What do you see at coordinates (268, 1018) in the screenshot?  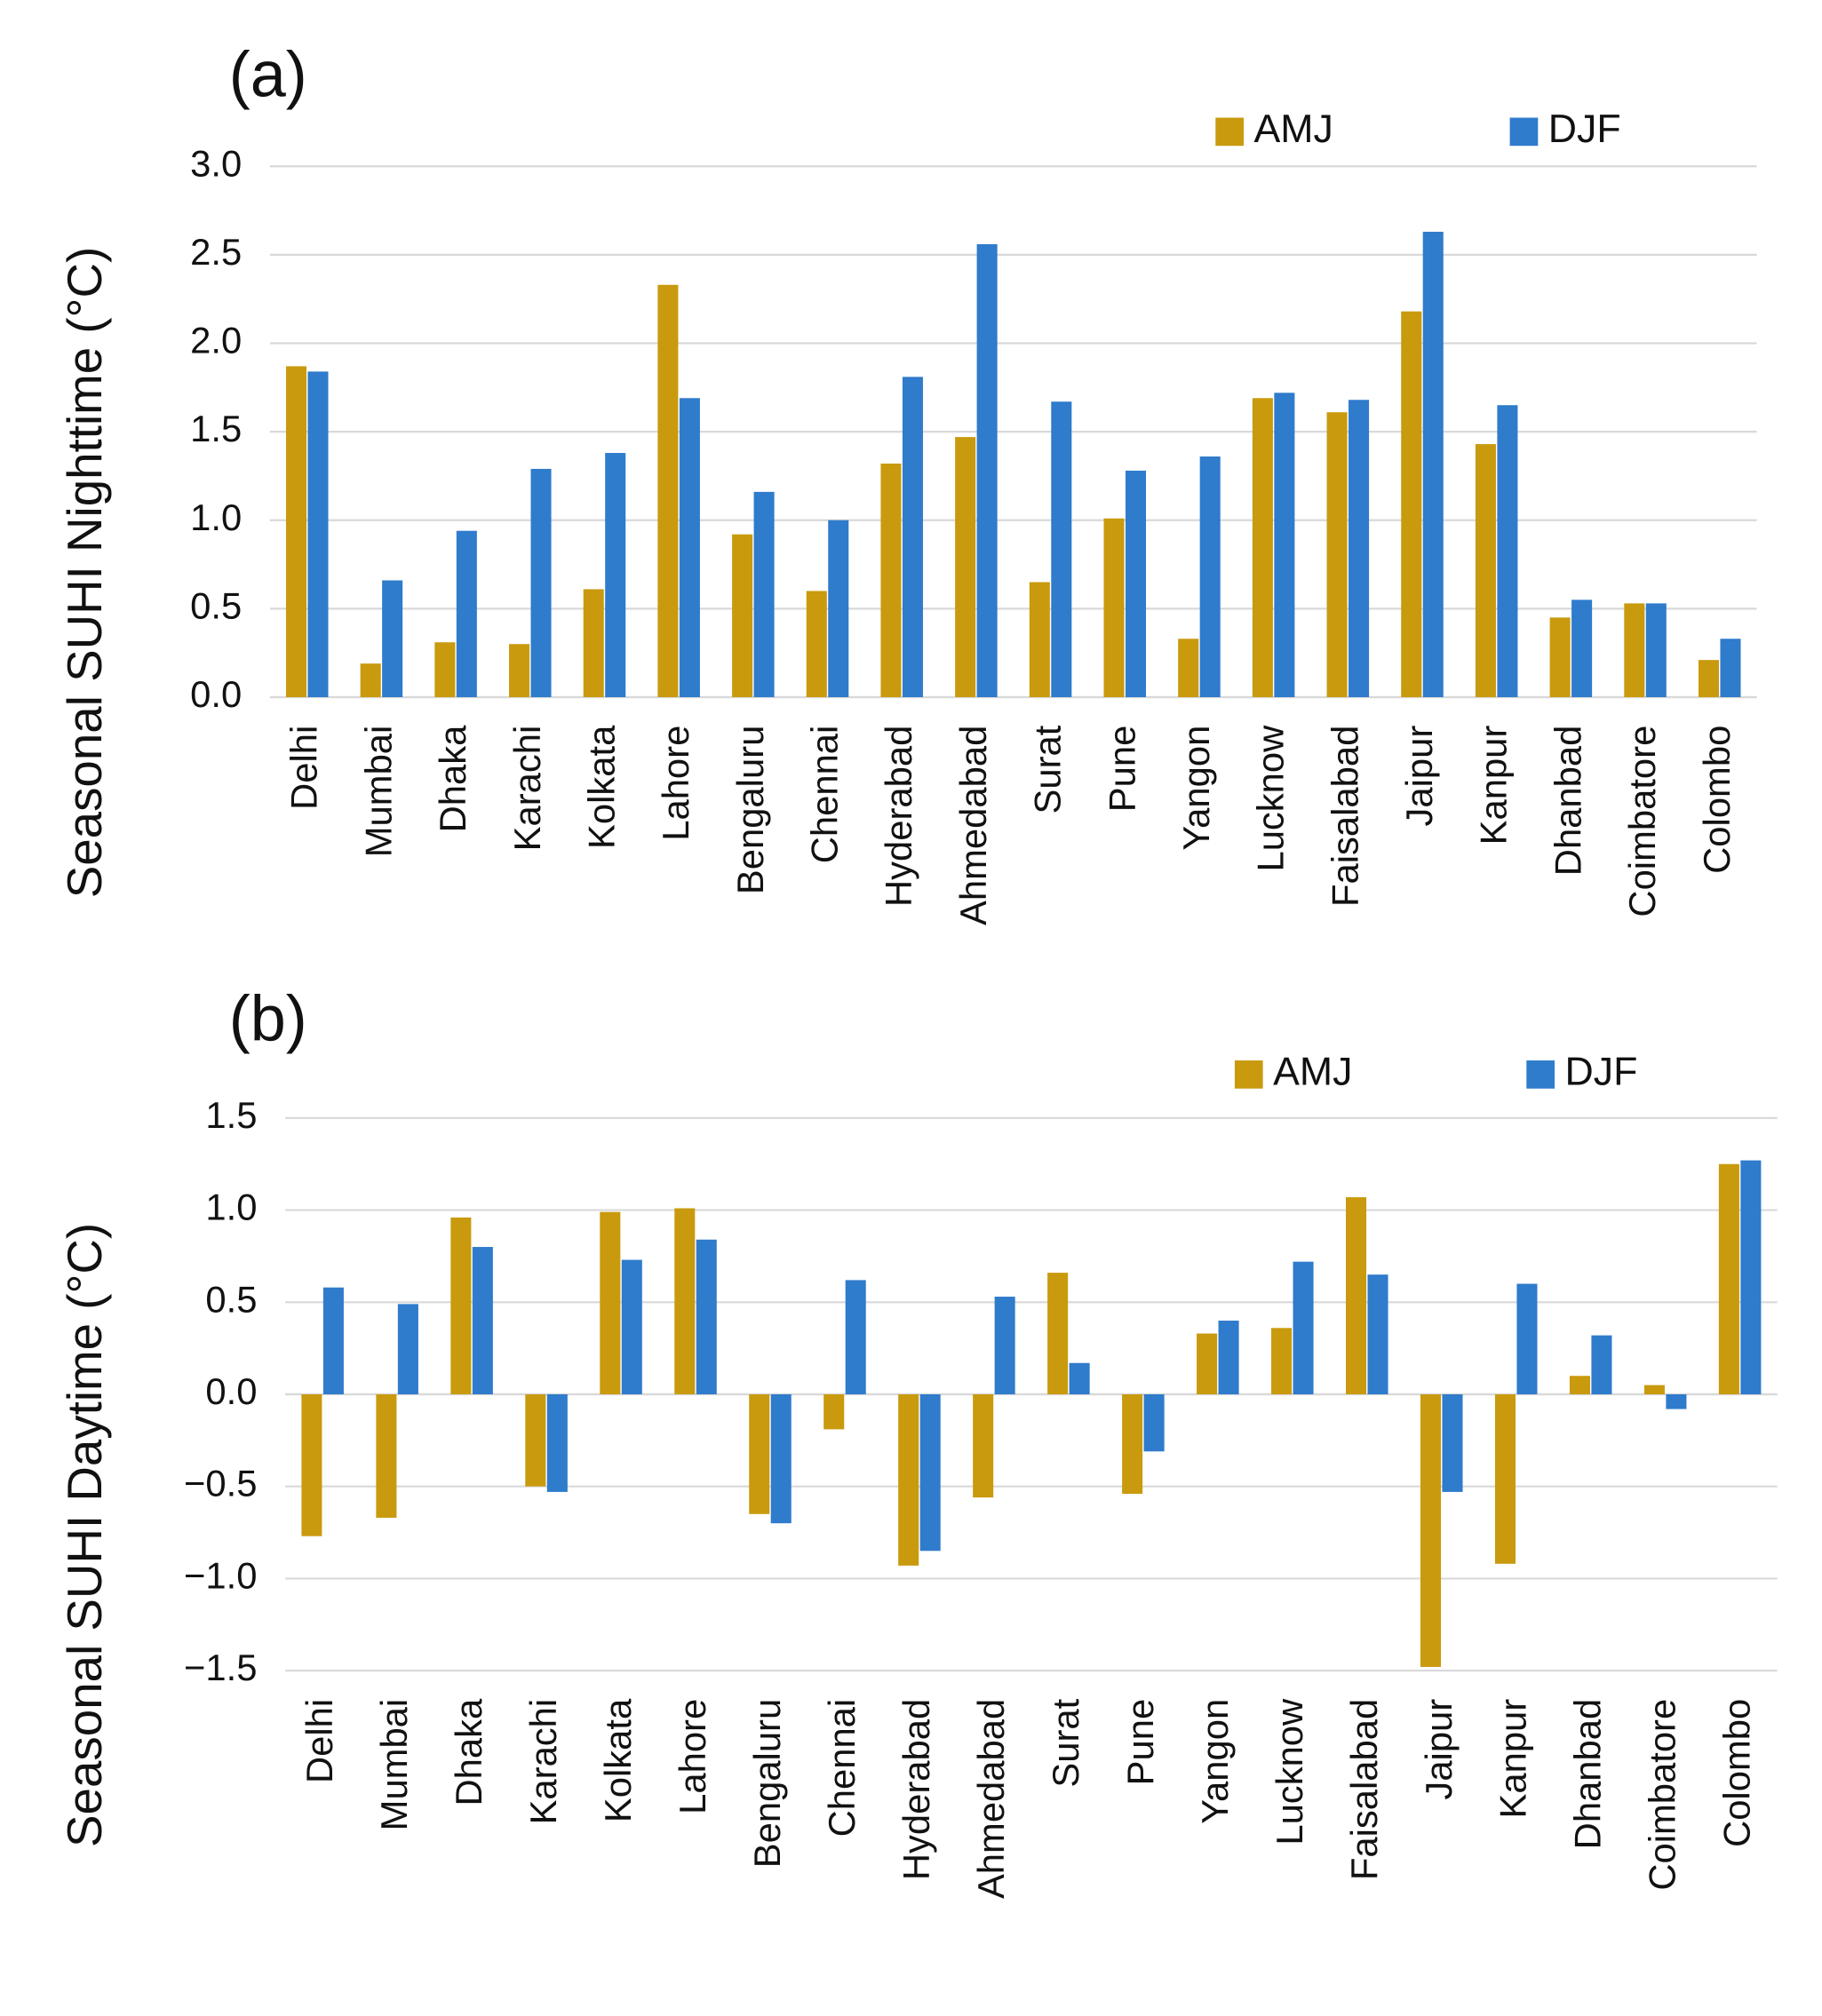 I see `panel-label: (b)` at bounding box center [268, 1018].